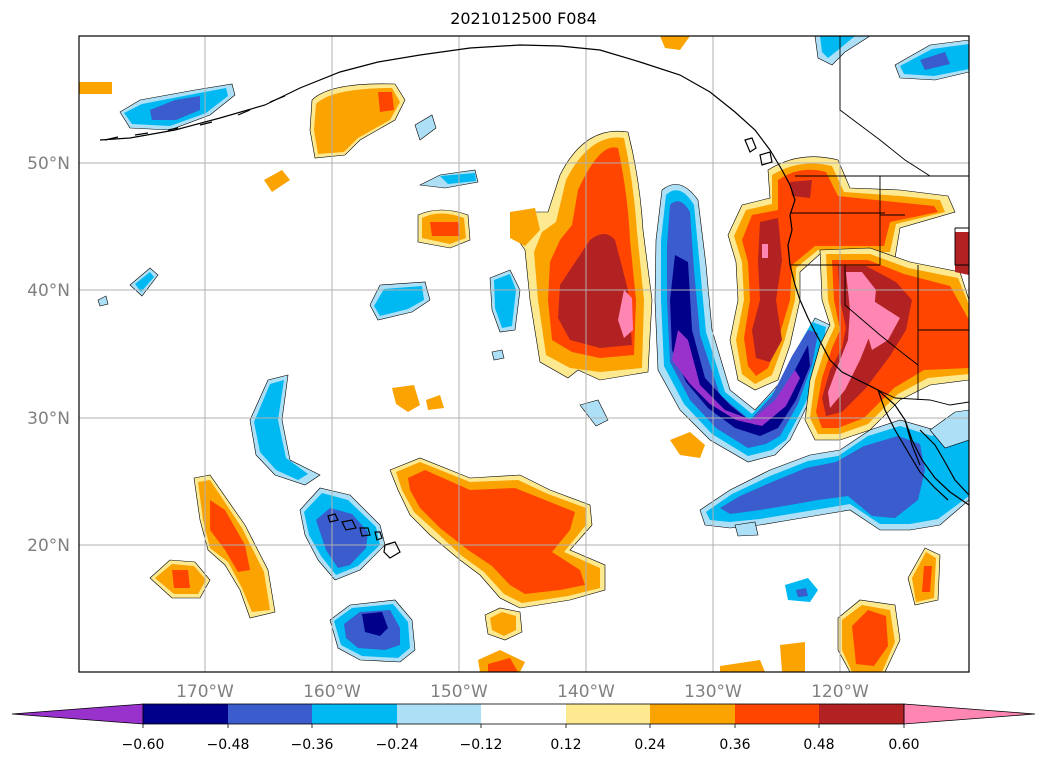 The height and width of the screenshot is (763, 1047). I want to click on colorbar-frame, so click(523, 714).